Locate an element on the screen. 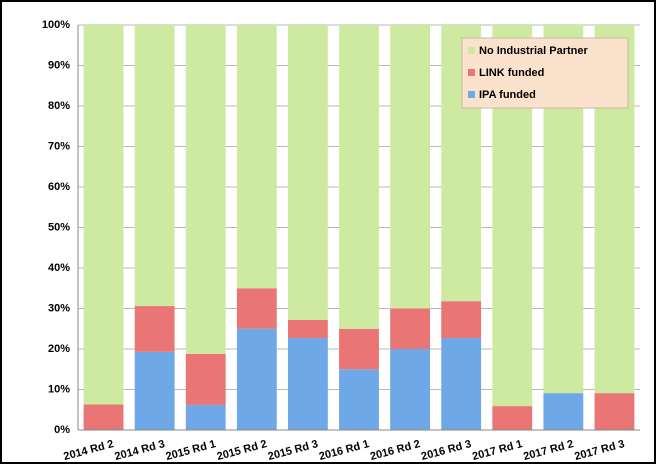 The image size is (656, 464). y-tick-label: 90% is located at coordinates (59, 65).